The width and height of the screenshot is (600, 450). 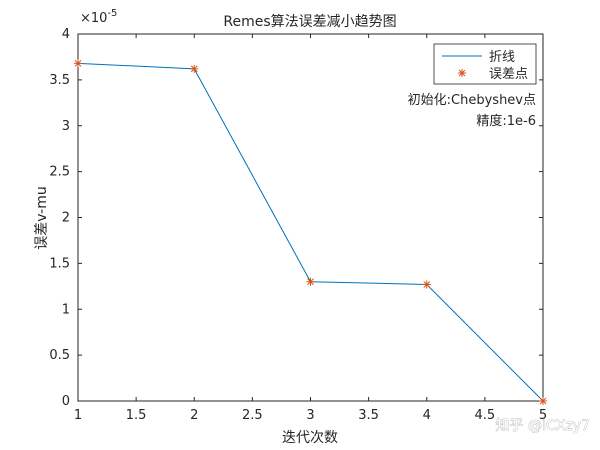 What do you see at coordinates (543, 415) in the screenshot?
I see `x-tick-label: 5` at bounding box center [543, 415].